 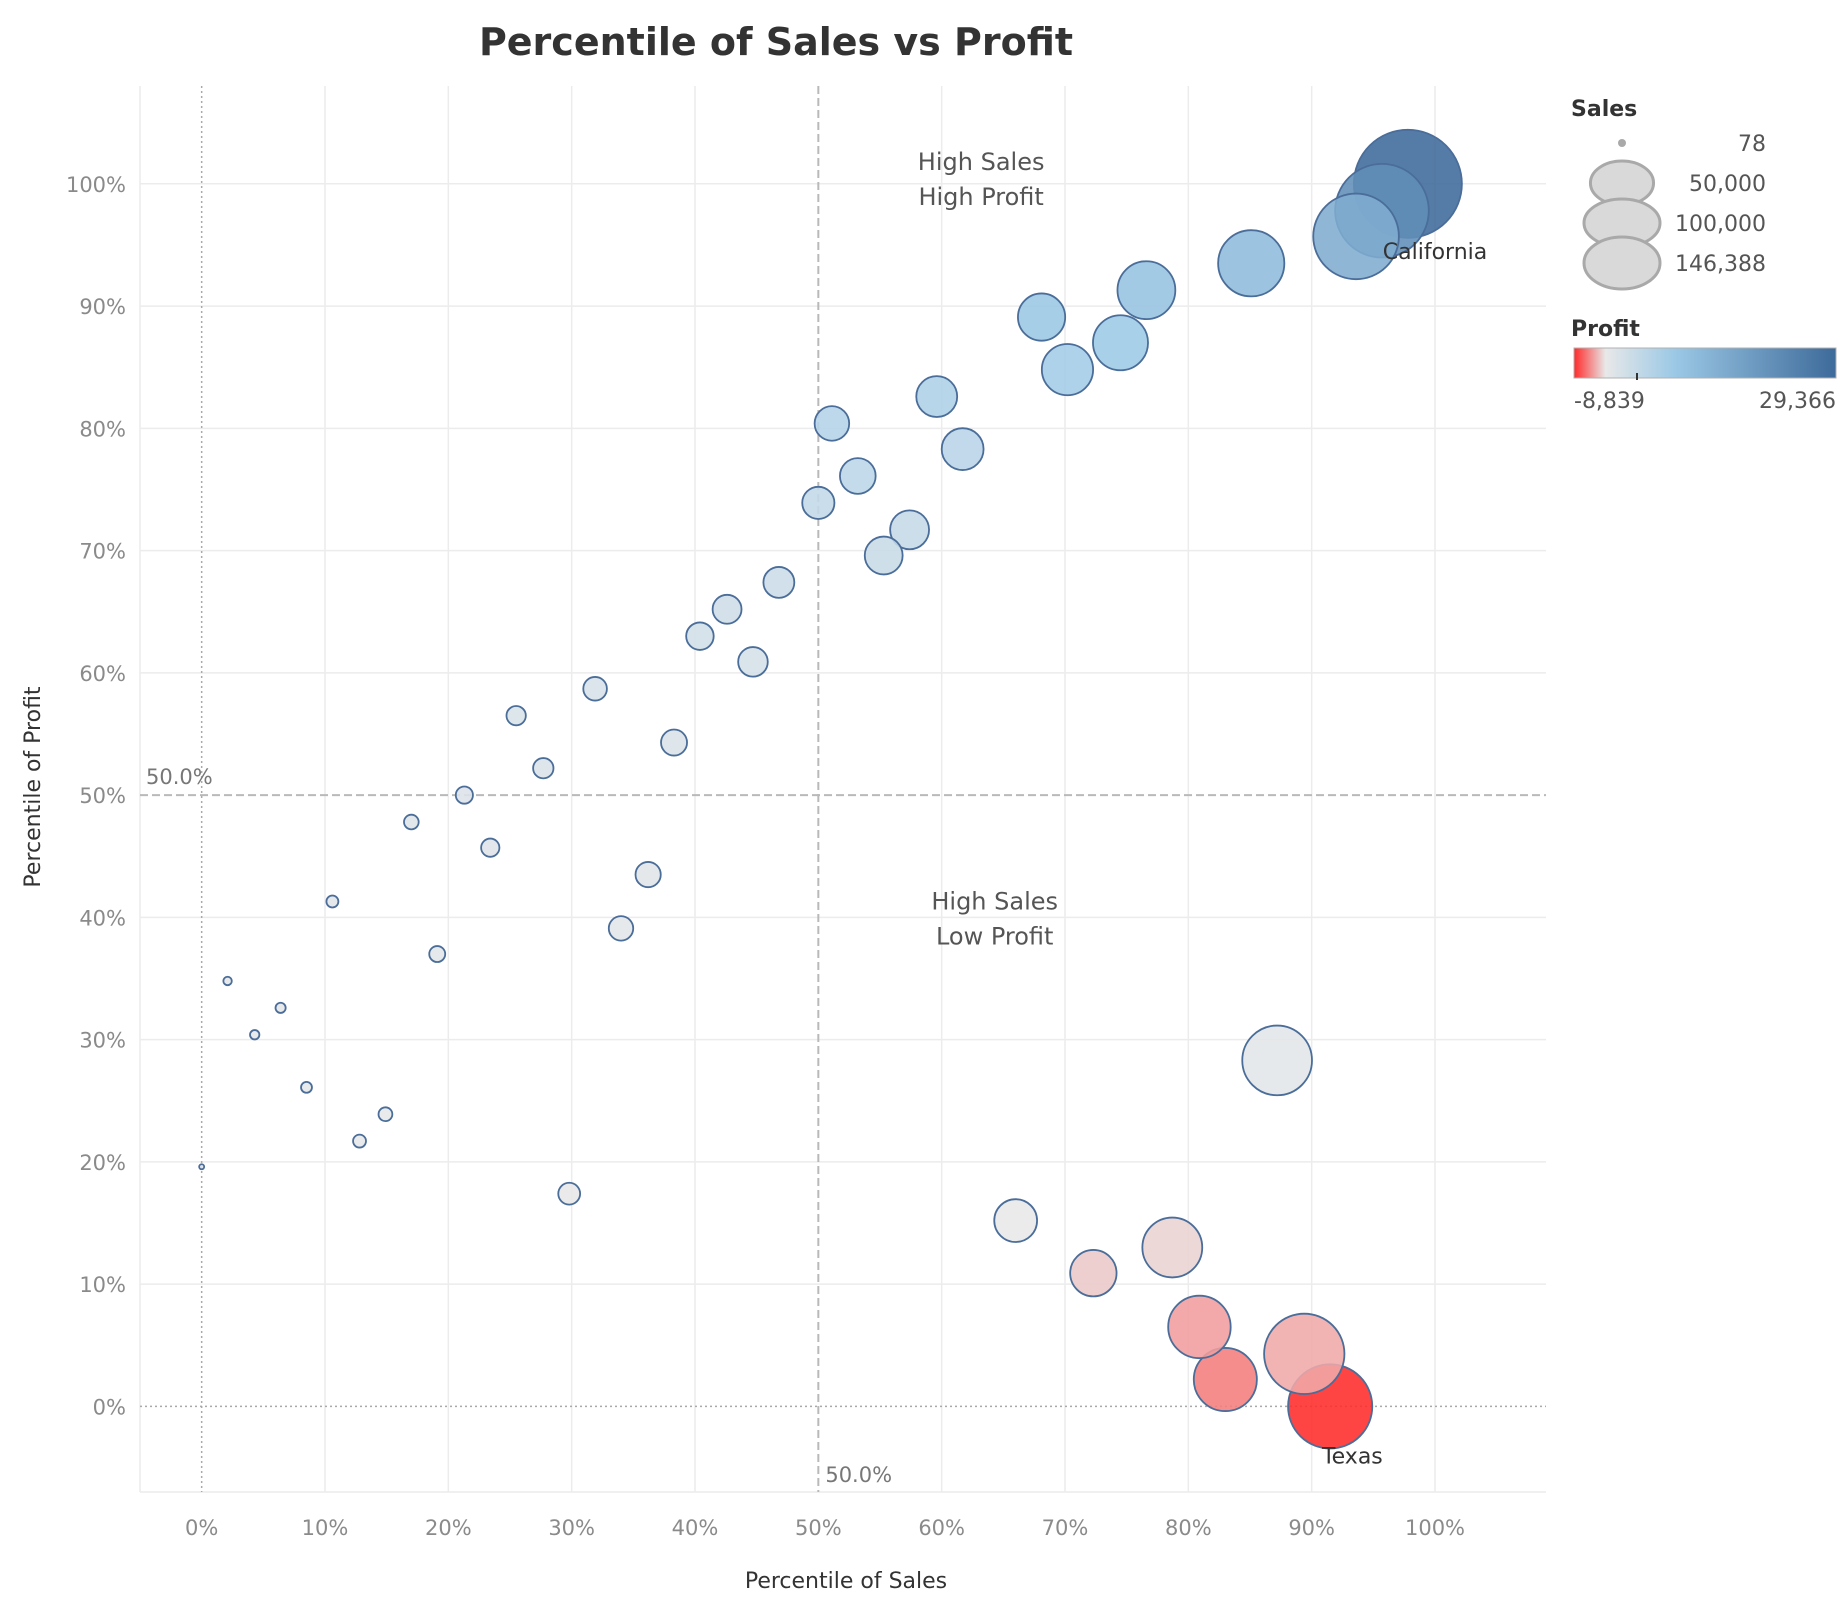 What do you see at coordinates (1352, 1456) in the screenshot?
I see `point-label: Texas` at bounding box center [1352, 1456].